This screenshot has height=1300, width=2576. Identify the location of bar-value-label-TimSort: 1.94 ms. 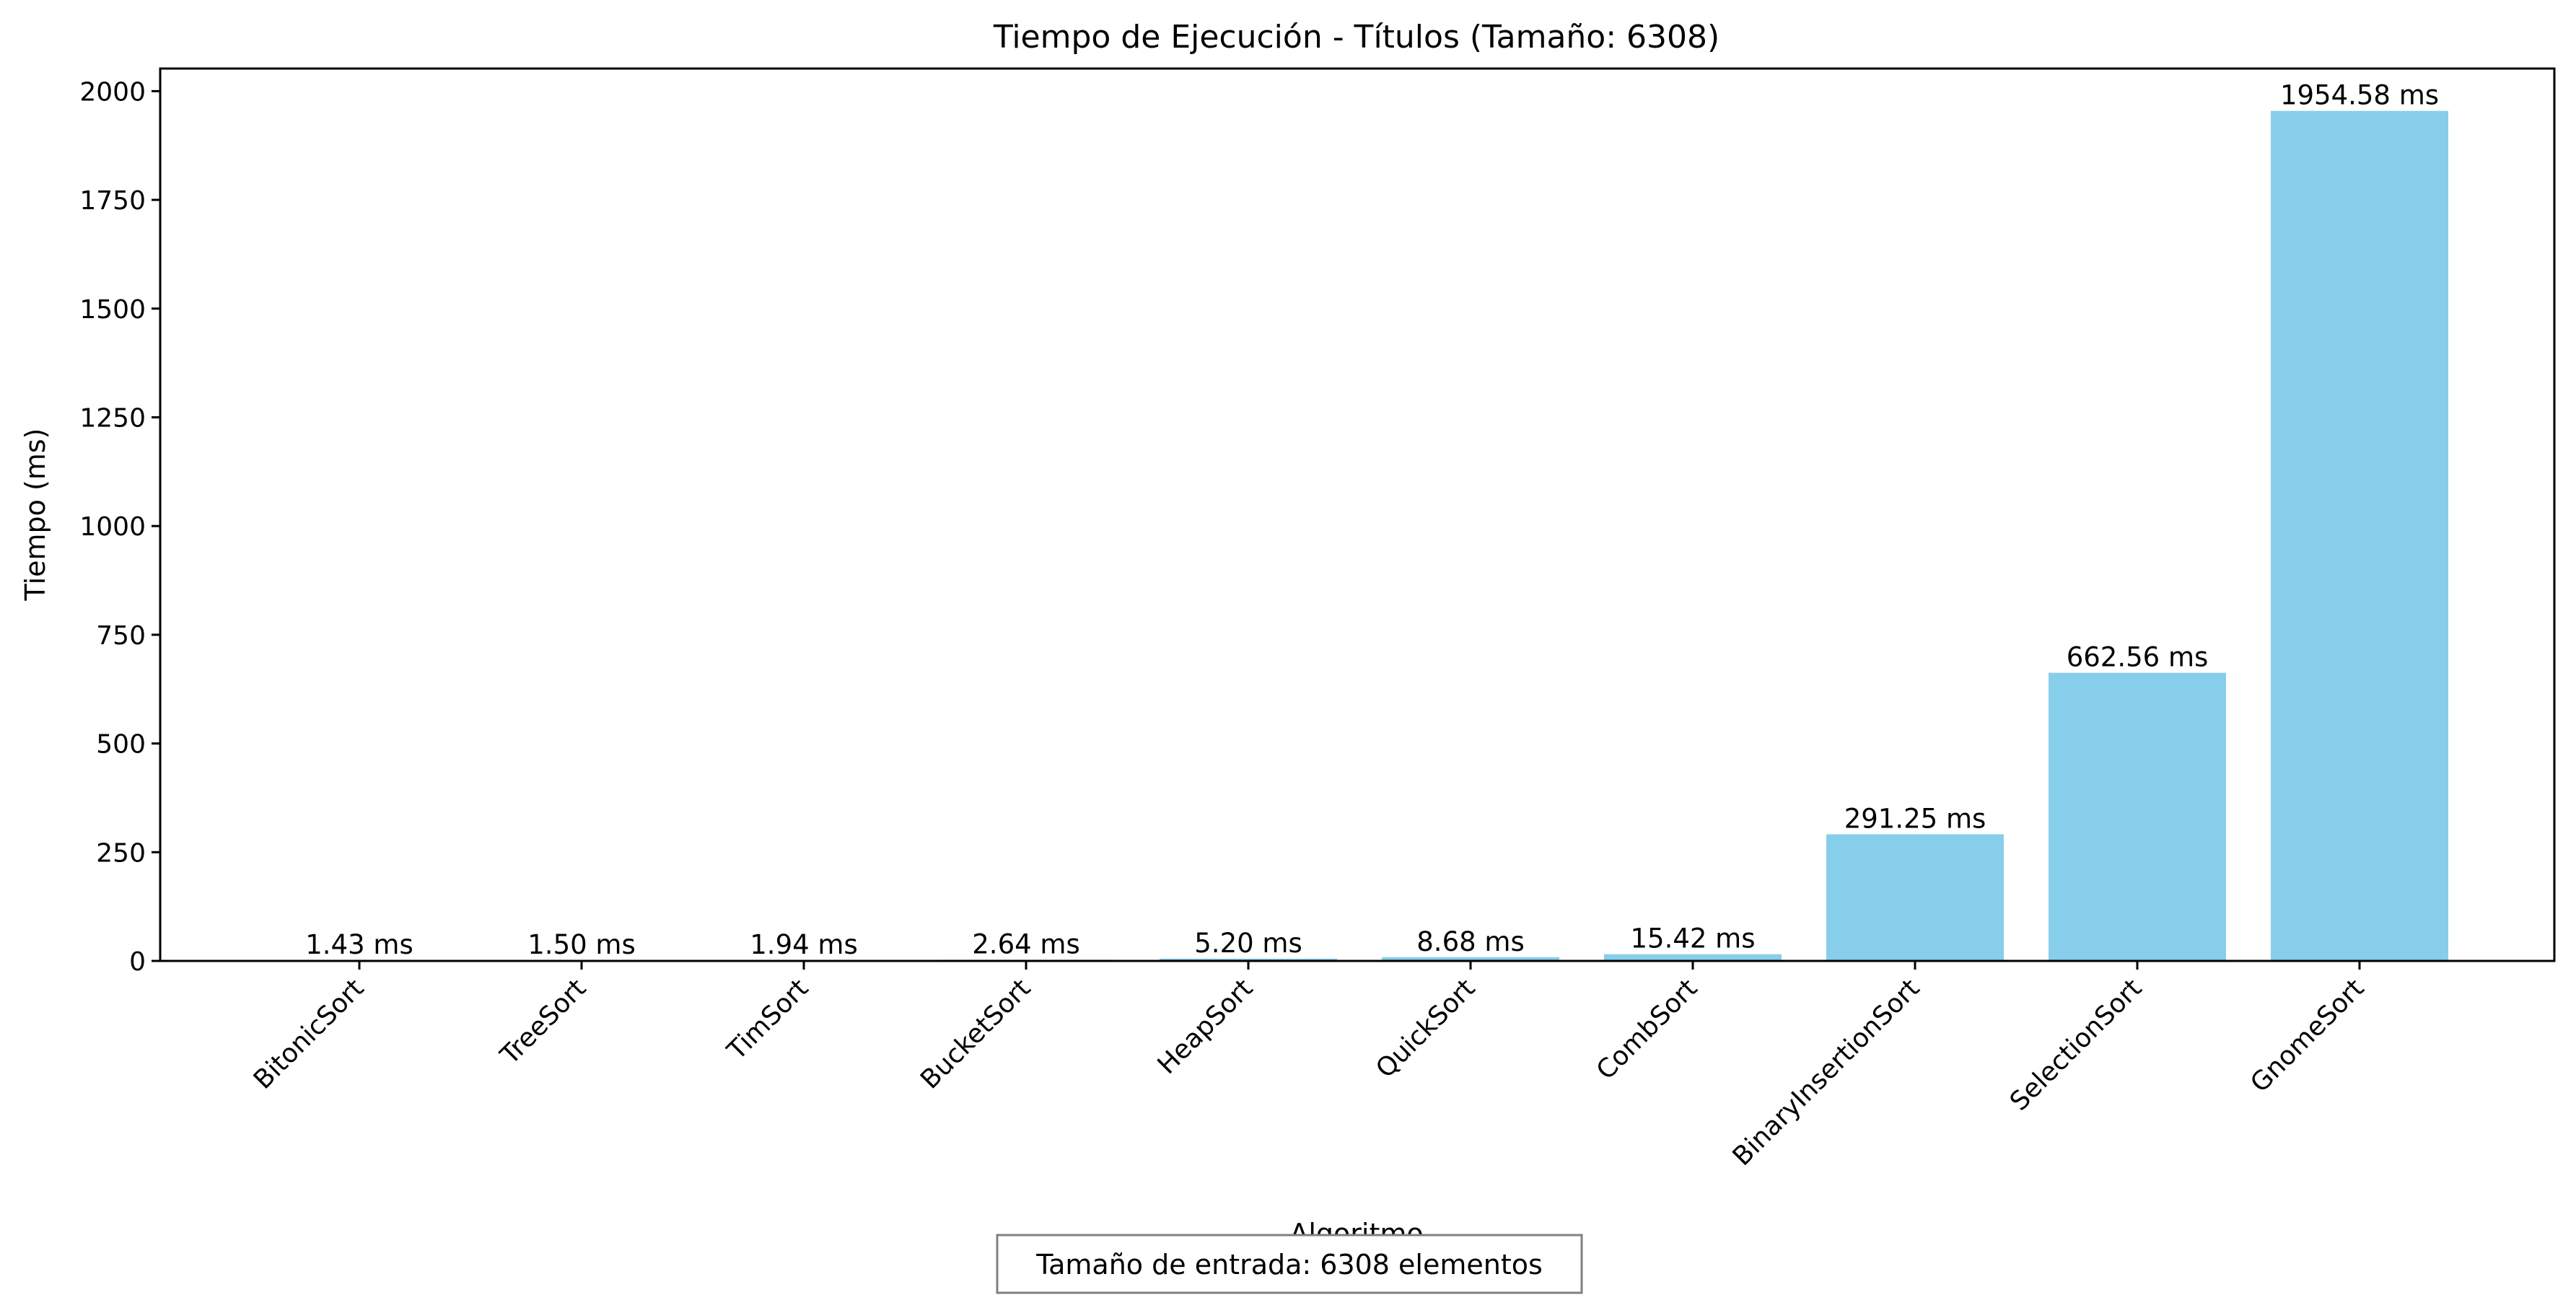
(803, 944).